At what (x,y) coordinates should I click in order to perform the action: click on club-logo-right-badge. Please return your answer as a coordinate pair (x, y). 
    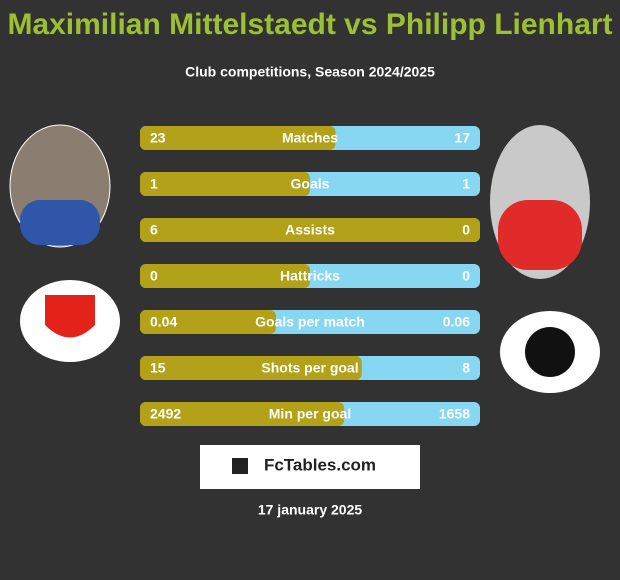
    Looking at the image, I should click on (550, 352).